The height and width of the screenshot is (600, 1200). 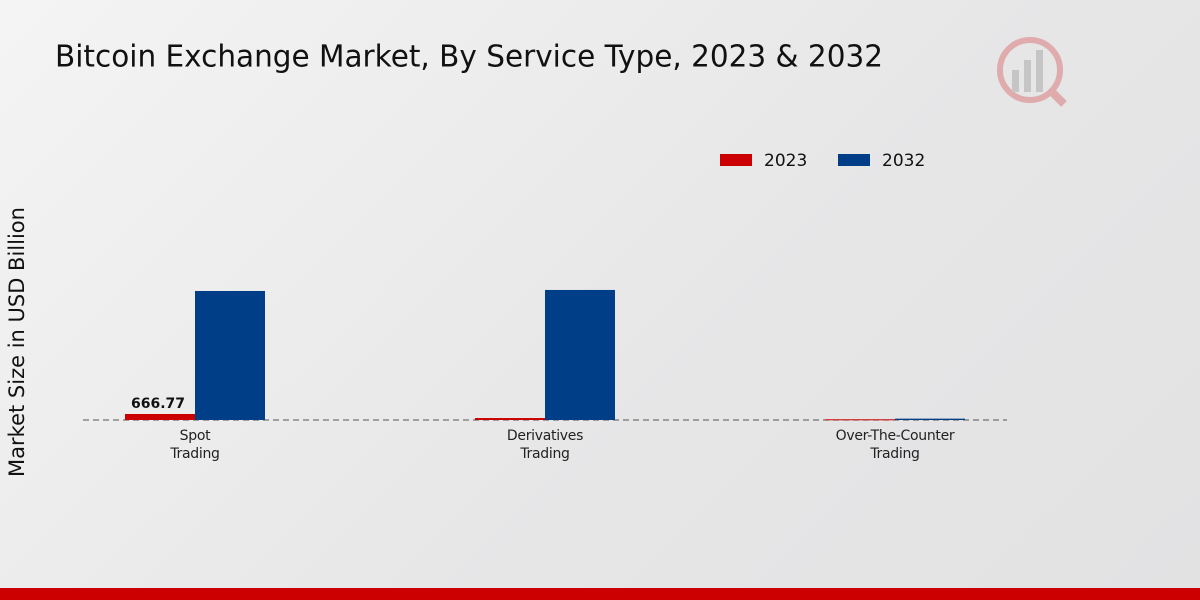 I want to click on footer-bar, so click(x=600, y=594).